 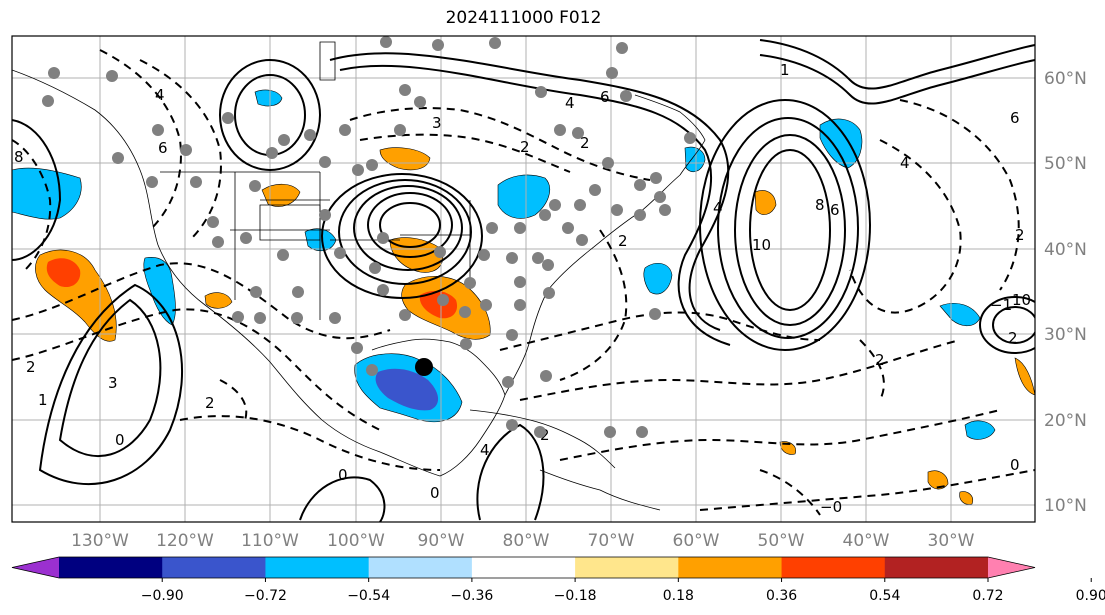 What do you see at coordinates (185, 541) in the screenshot?
I see `lon-label: 120°W` at bounding box center [185, 541].